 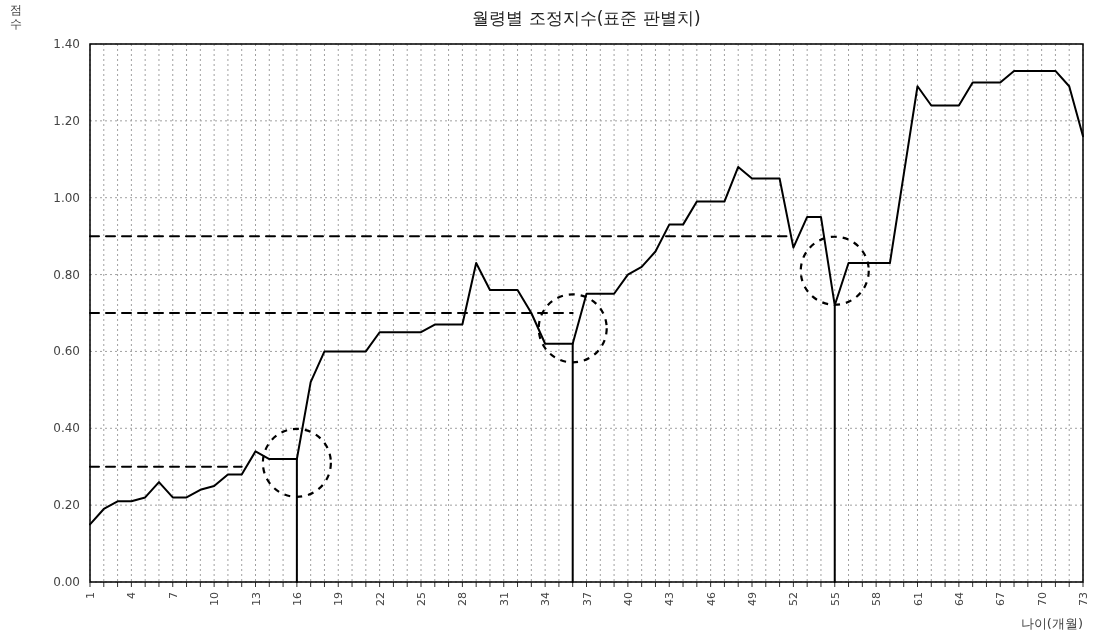 I want to click on y-tick-label: 0.00, so click(x=66, y=582).